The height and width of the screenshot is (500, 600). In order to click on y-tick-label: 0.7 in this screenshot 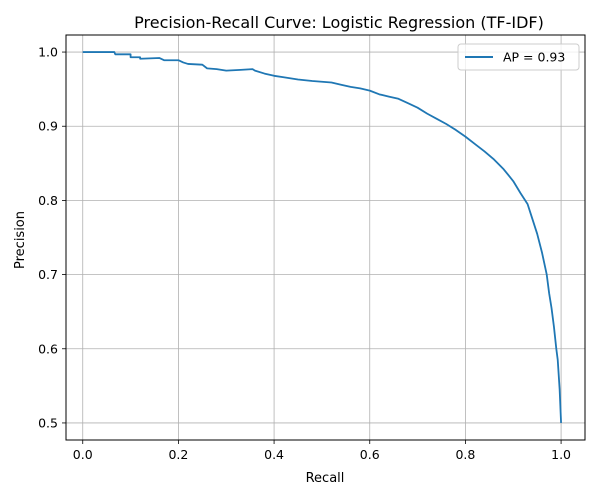, I will do `click(48, 274)`.